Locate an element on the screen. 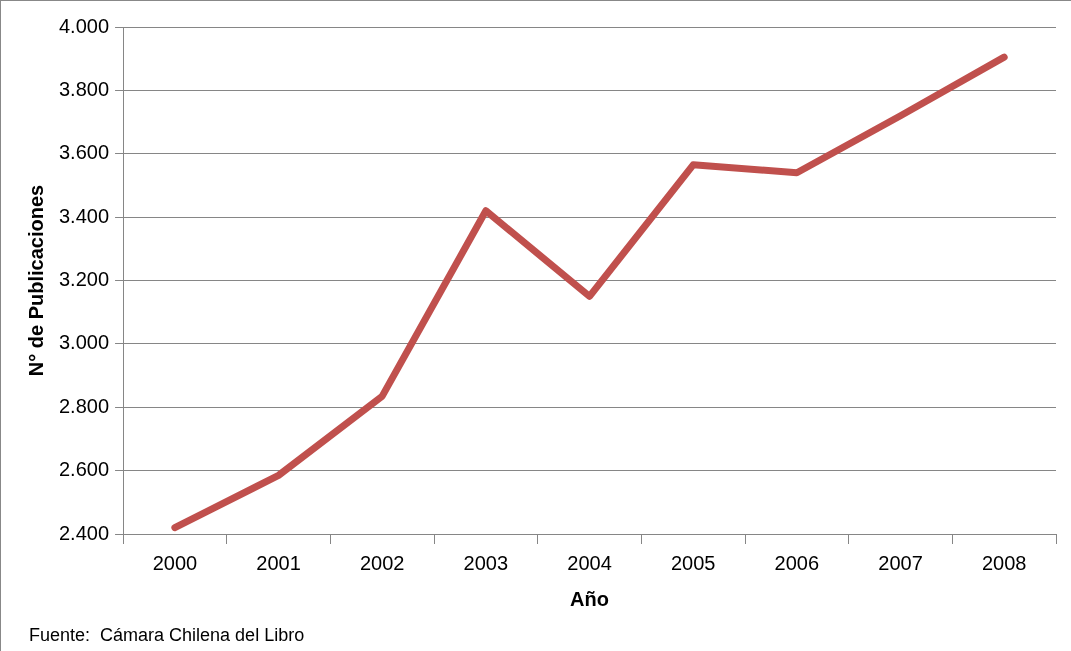  y-tick-label: 2.800 is located at coordinates (84, 405).